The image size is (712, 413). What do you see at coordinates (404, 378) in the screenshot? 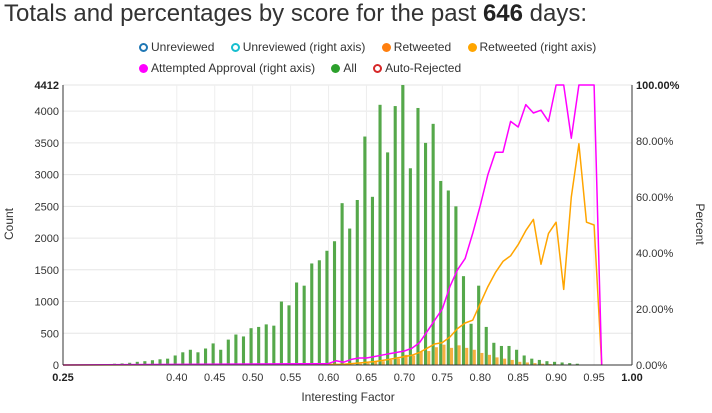
I see `x-tick-label: 0.70` at bounding box center [404, 378].